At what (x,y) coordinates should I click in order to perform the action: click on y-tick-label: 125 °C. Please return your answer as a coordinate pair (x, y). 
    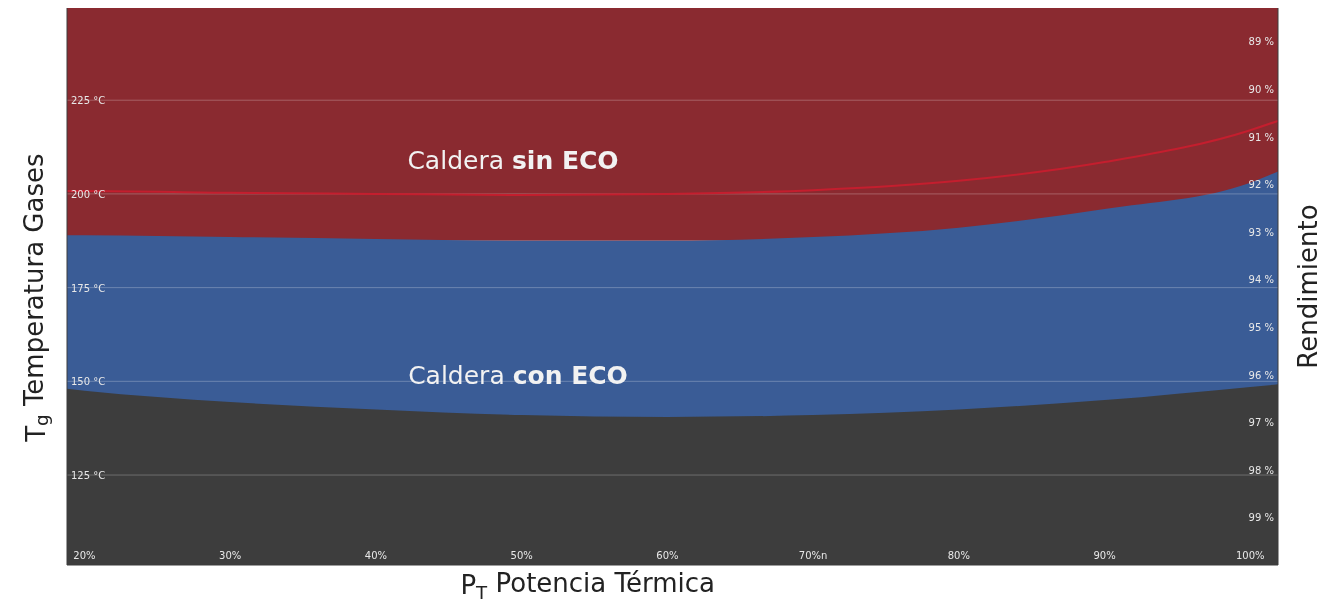
    Looking at the image, I should click on (88, 476).